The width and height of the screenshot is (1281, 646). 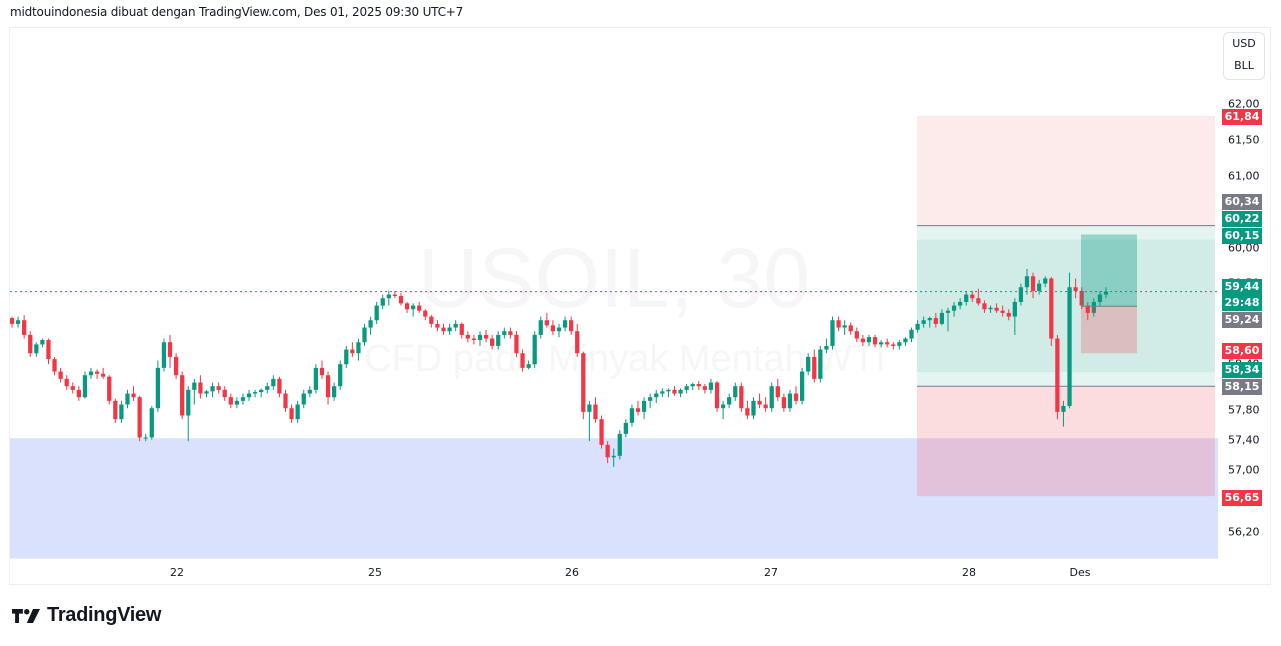 What do you see at coordinates (1244, 410) in the screenshot?
I see `price-tick-label: 57,80` at bounding box center [1244, 410].